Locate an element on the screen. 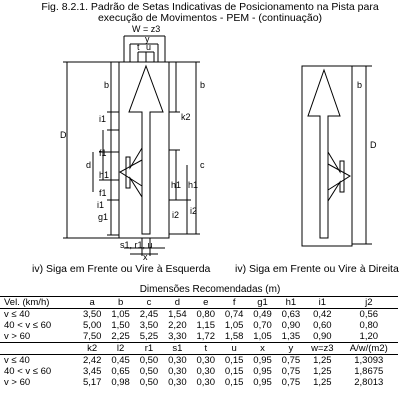  table-cell: 5,00 is located at coordinates (92, 325).